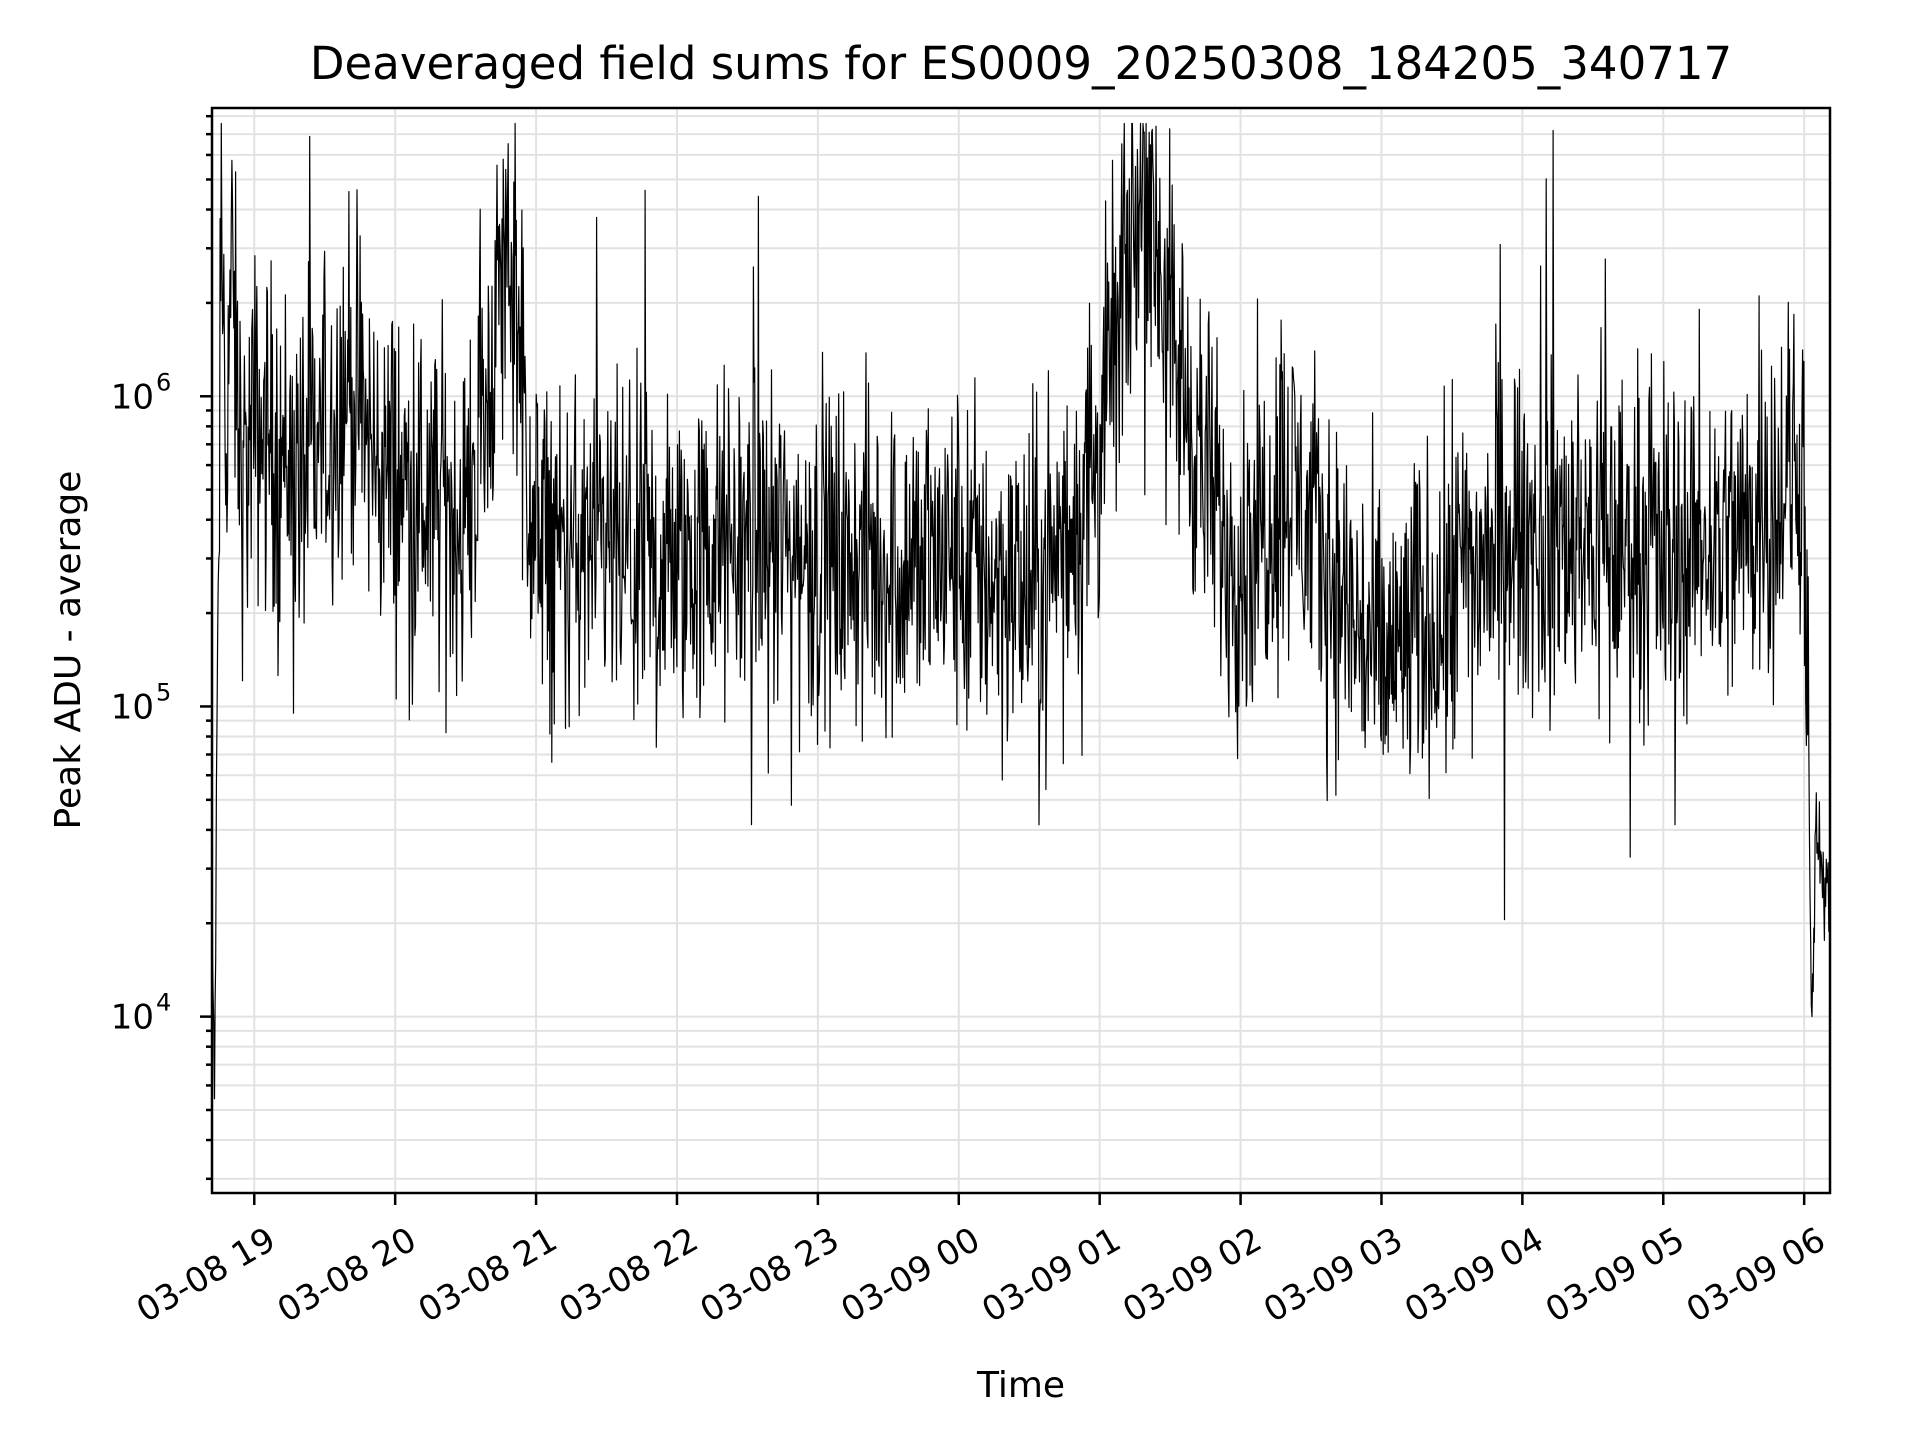 The height and width of the screenshot is (1440, 1920). Describe the element at coordinates (1192, 1275) in the screenshot. I see `x-tick-label: 03-09 02` at that location.